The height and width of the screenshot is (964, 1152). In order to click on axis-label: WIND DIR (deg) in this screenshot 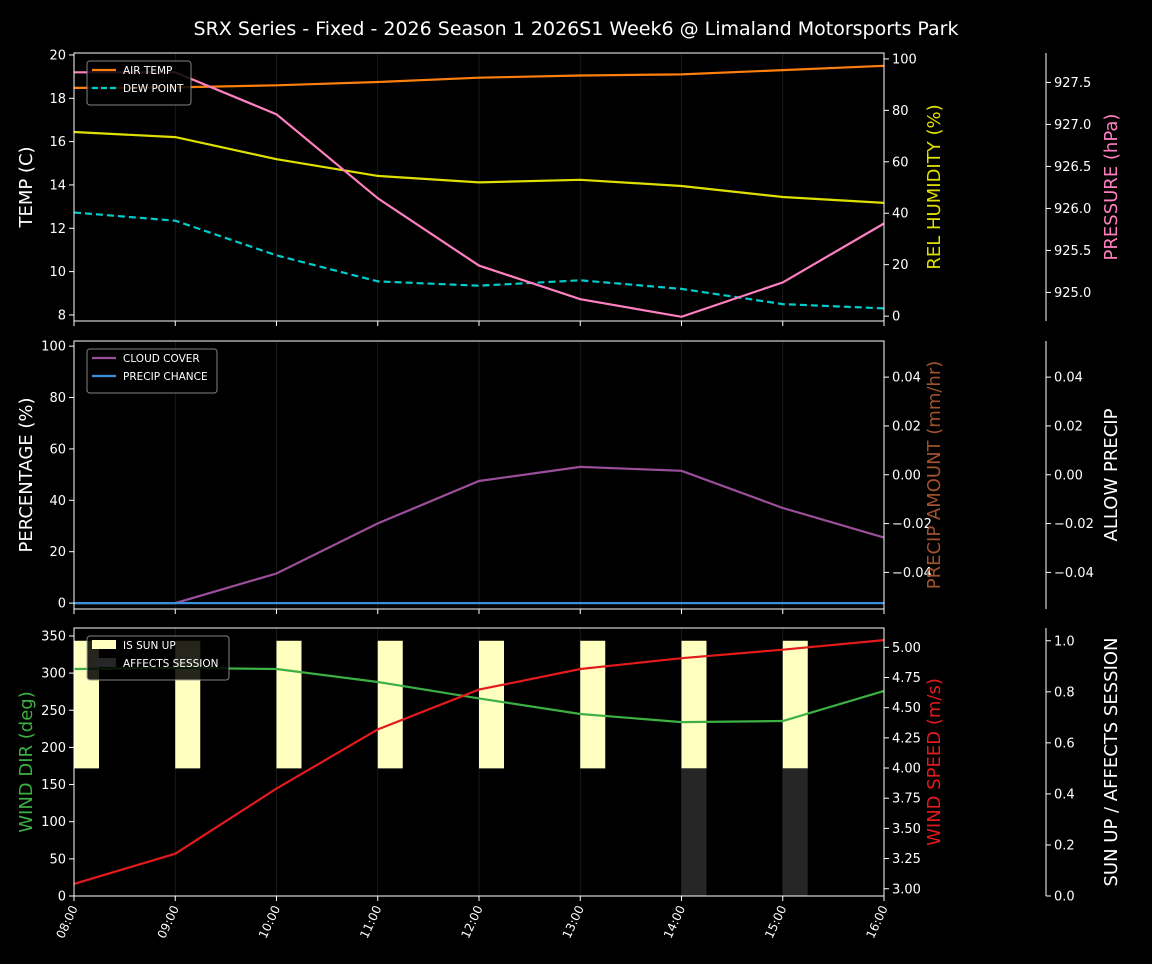, I will do `click(26, 762)`.